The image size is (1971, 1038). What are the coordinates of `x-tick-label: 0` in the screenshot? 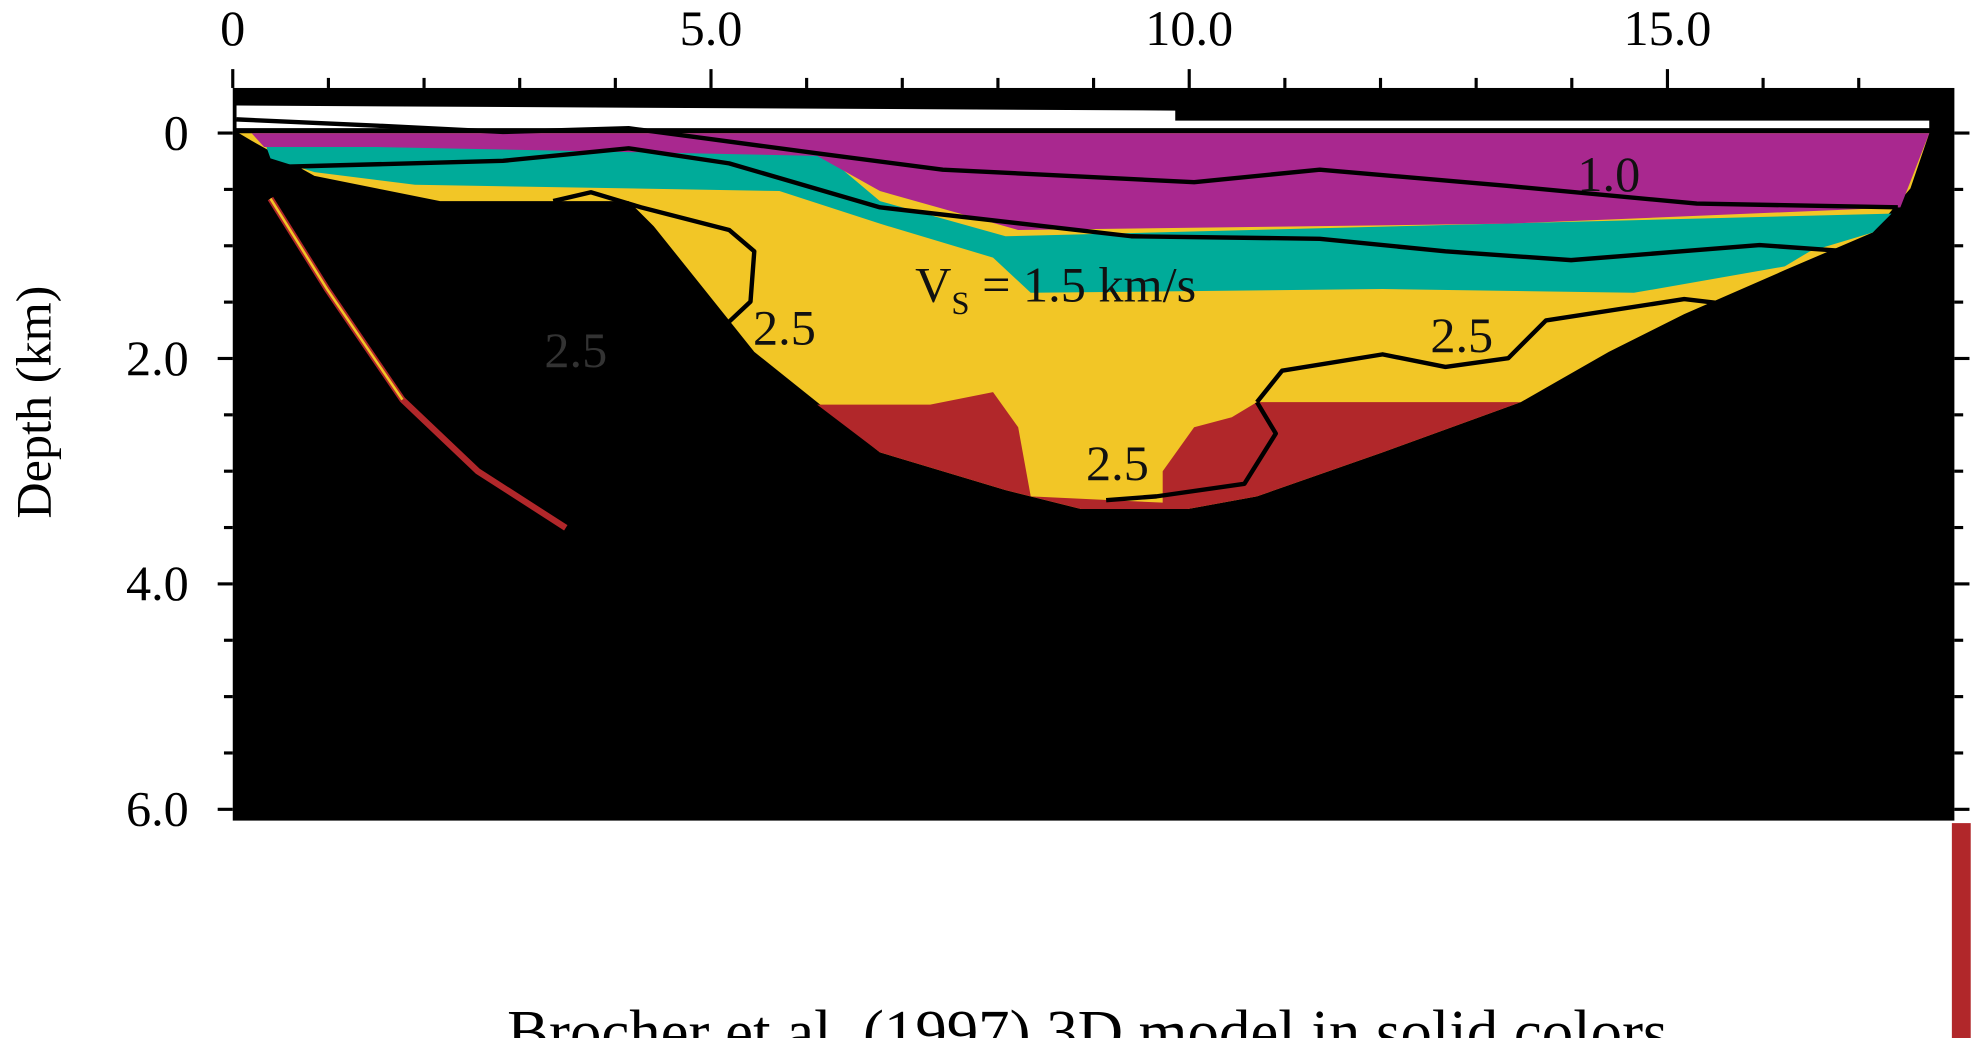 It's located at (232, 28).